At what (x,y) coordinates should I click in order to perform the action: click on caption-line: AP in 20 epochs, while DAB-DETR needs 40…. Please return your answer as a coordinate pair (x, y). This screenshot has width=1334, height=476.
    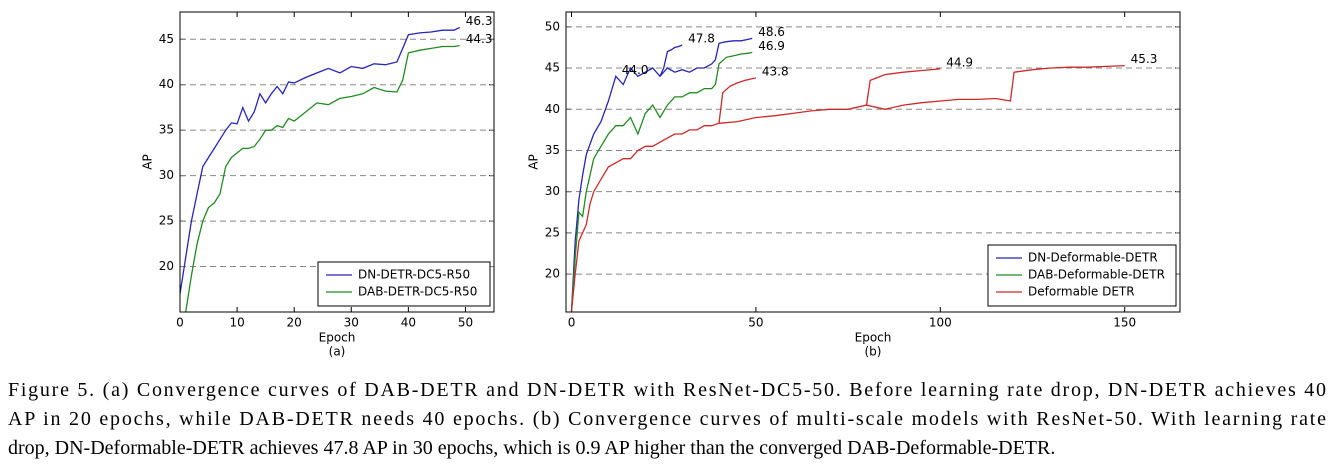
    Looking at the image, I should click on (667, 419).